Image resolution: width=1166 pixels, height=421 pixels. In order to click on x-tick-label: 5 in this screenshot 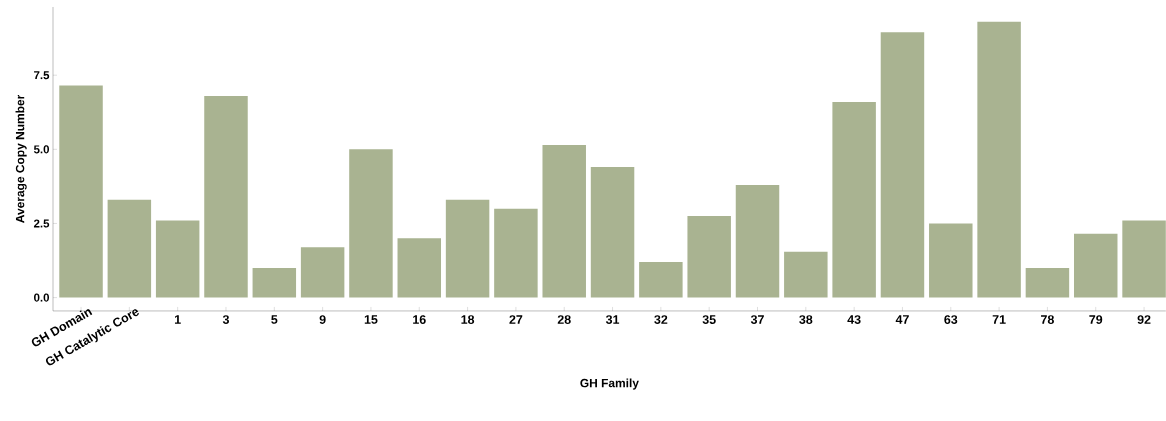, I will do `click(274, 319)`.